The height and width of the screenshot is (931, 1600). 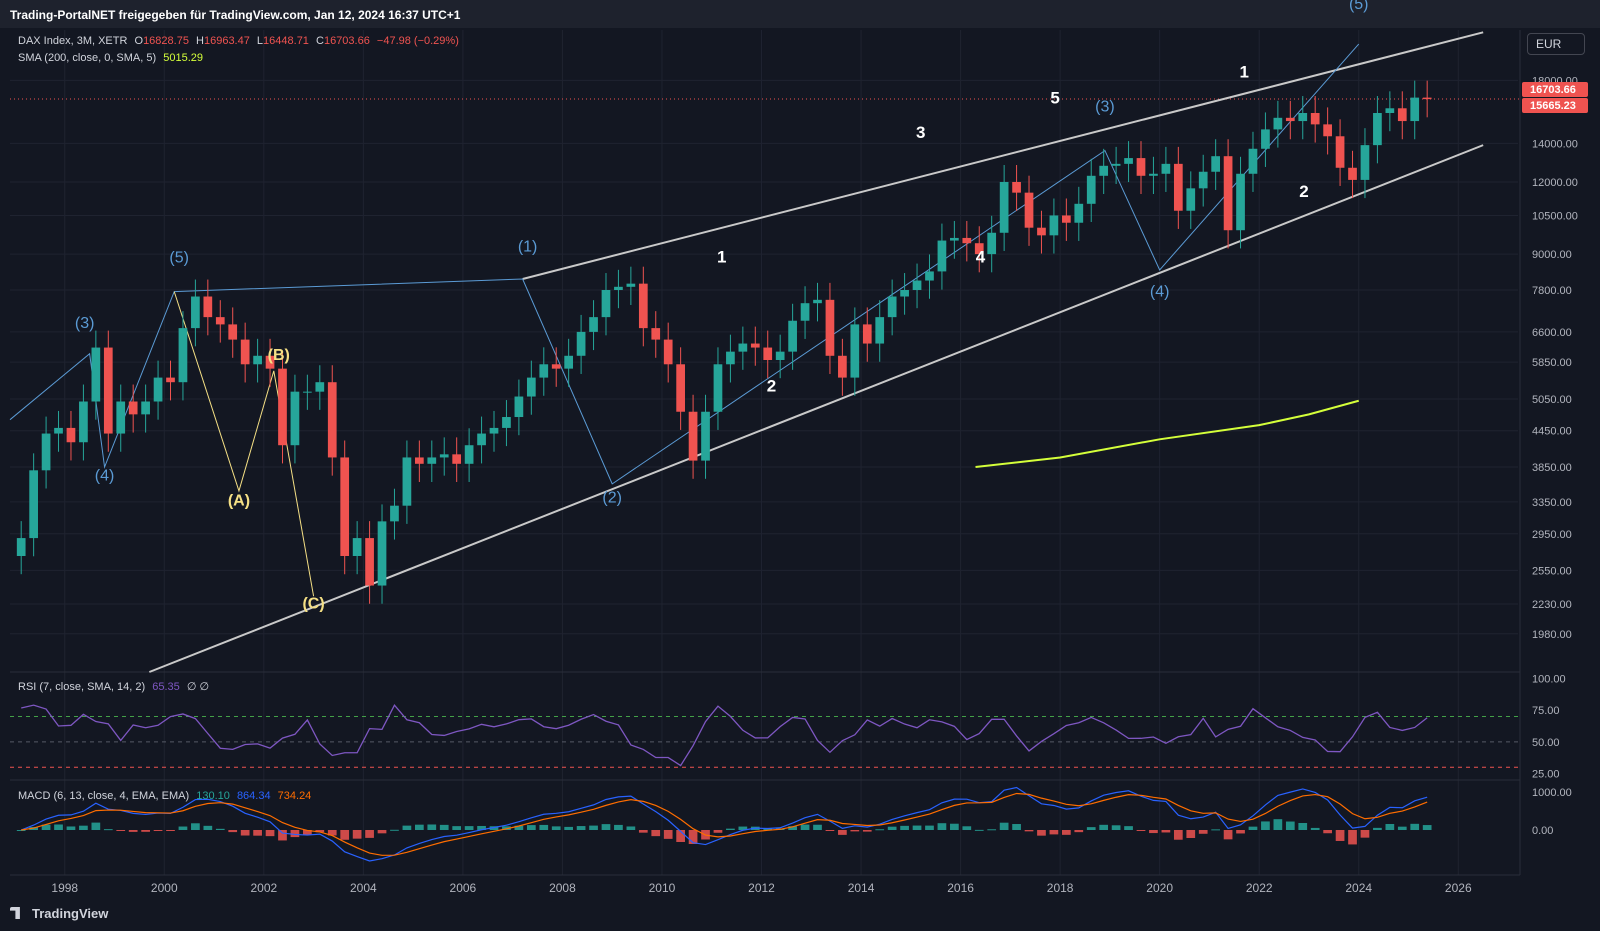 I want to click on price-tick-label-4: 9000.00, so click(x=1552, y=255).